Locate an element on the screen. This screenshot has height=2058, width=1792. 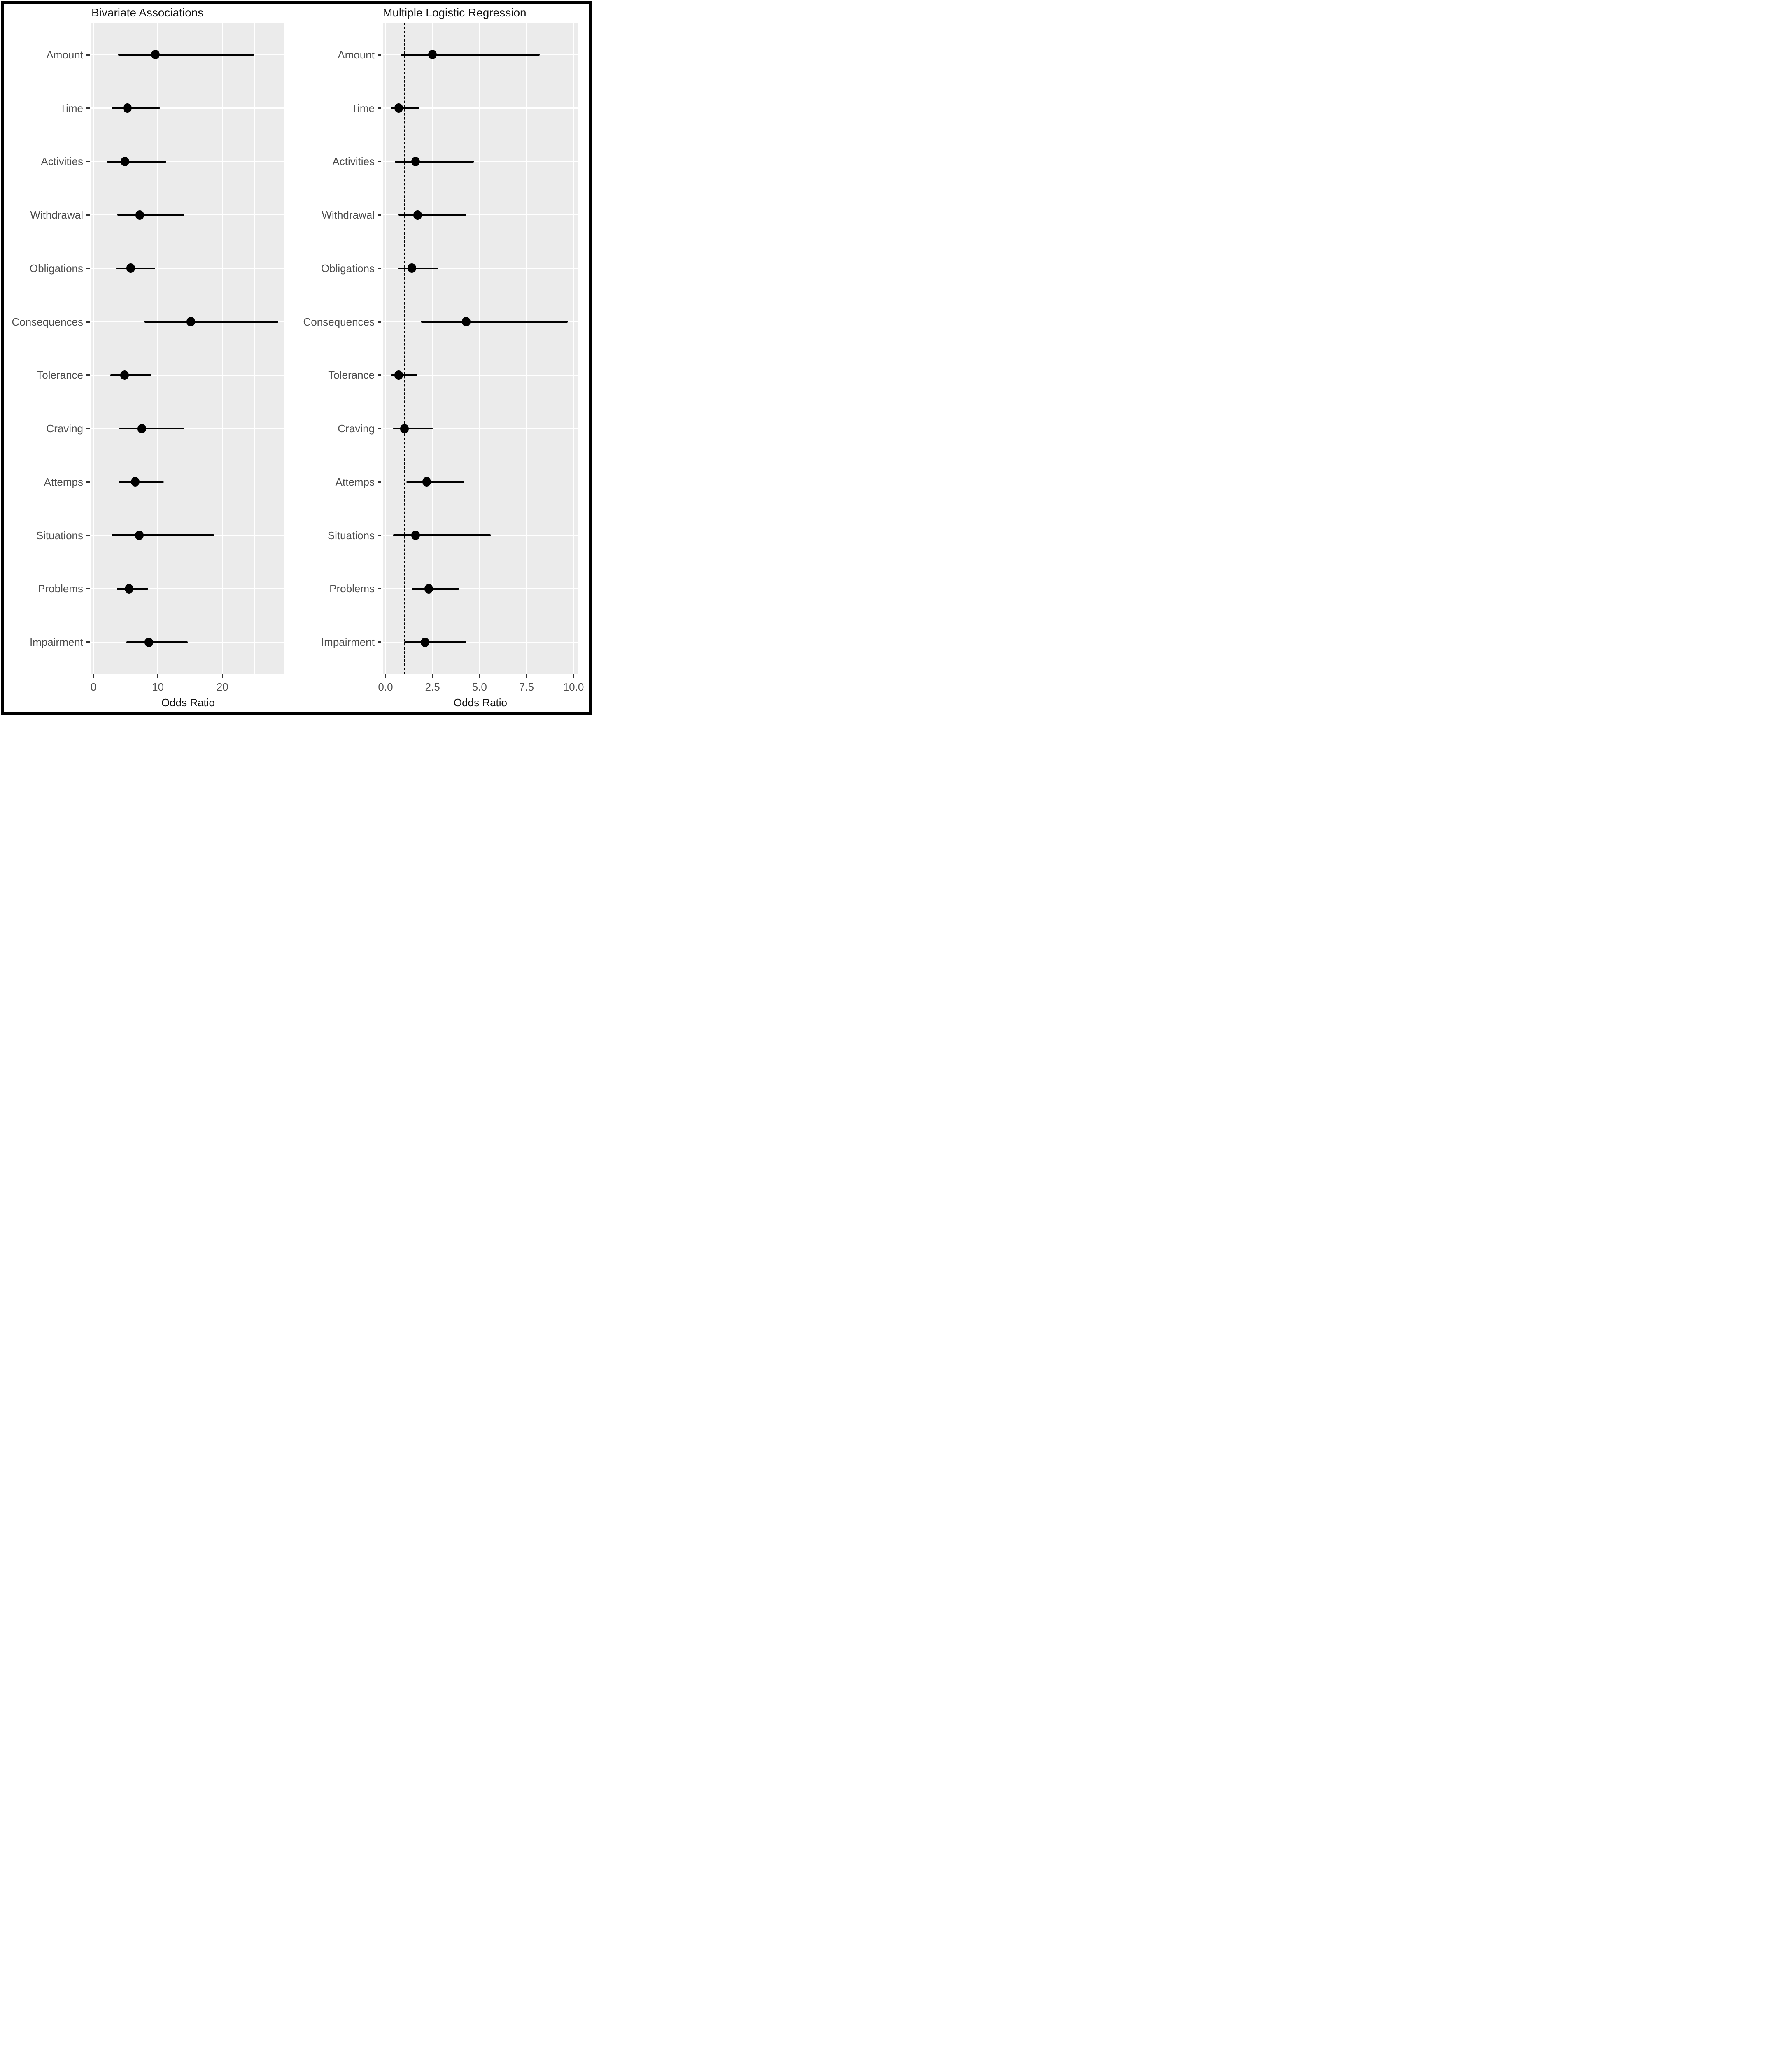
x-axis-tick-label: 20 is located at coordinates (222, 687).